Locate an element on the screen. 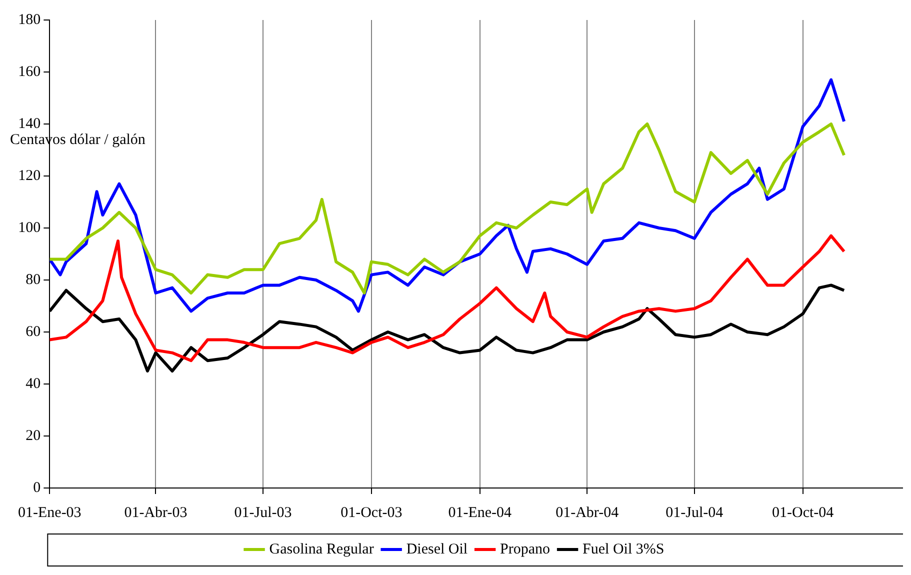  x-tick-label: 01-Abr-03 is located at coordinates (156, 512).